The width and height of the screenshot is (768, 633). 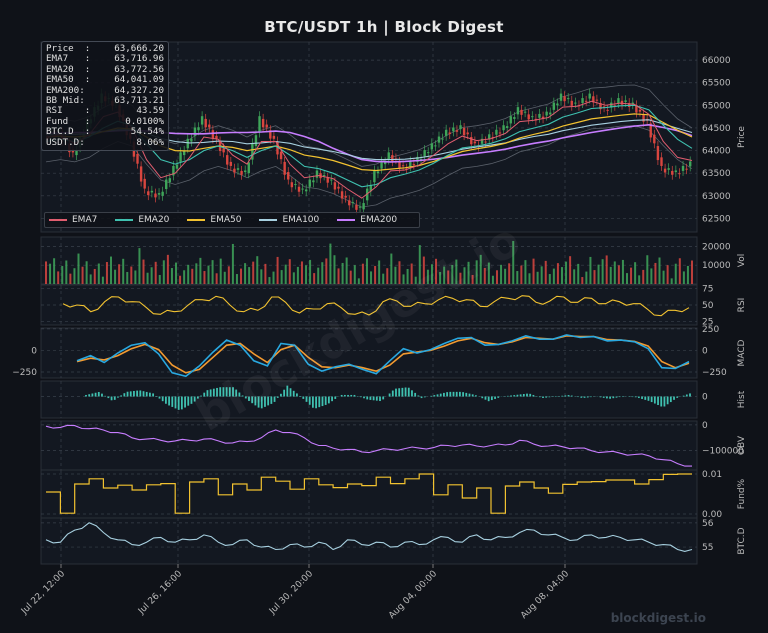 I want to click on y-tick-label: 62500, so click(x=716, y=219).